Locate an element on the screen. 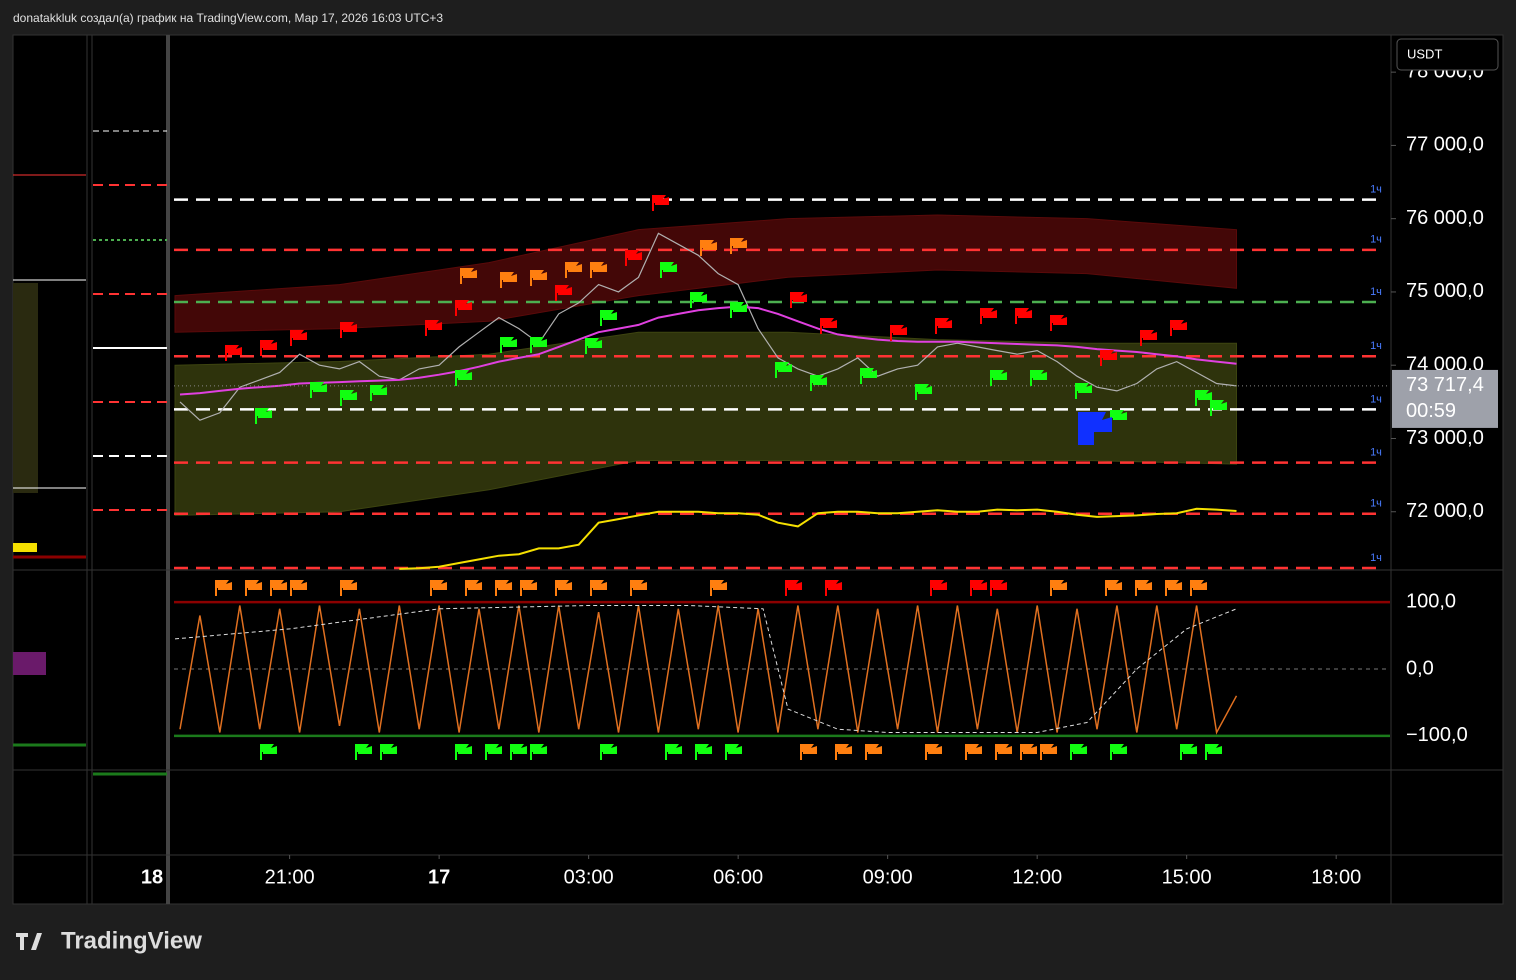 The image size is (1516, 980). x-tick-label: 12:00 is located at coordinates (1037, 877).